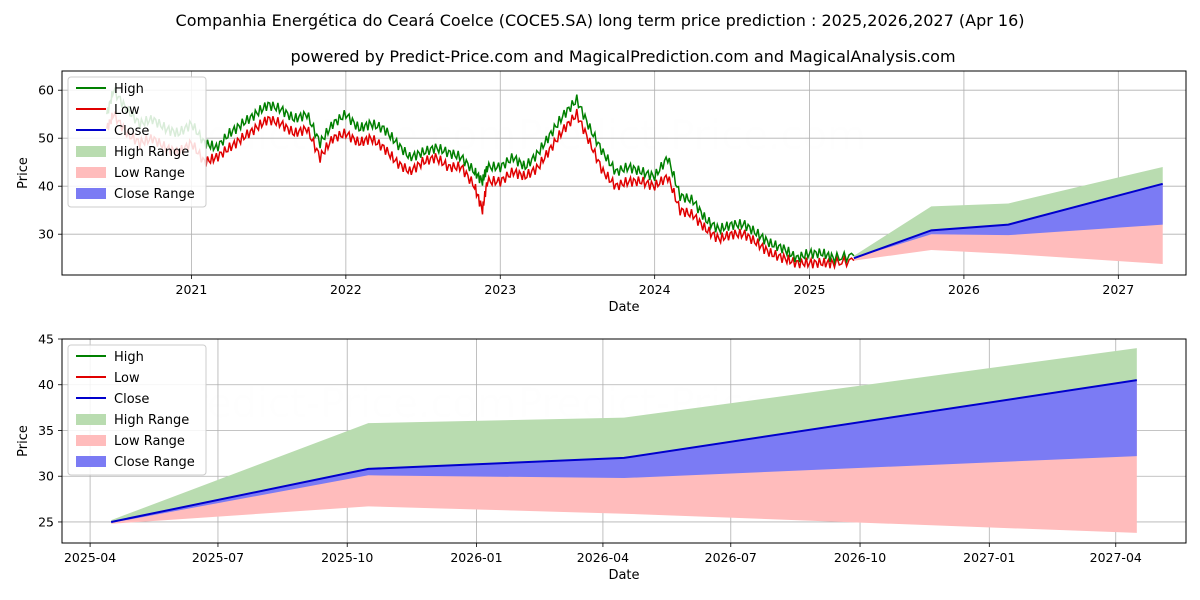  I want to click on close-forecast-line, so click(1008, 221).